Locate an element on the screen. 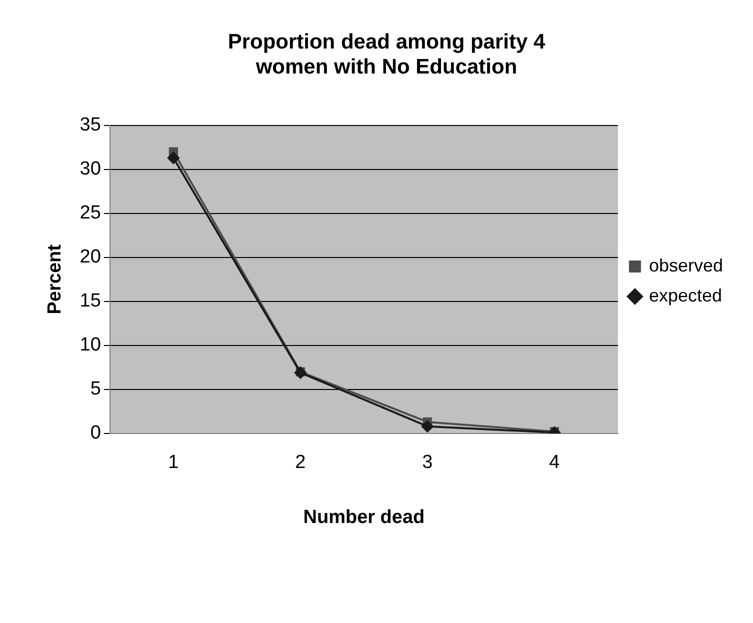 Image resolution: width=753 pixels, height=623 pixels. x-tick-label: 1 is located at coordinates (173, 463).